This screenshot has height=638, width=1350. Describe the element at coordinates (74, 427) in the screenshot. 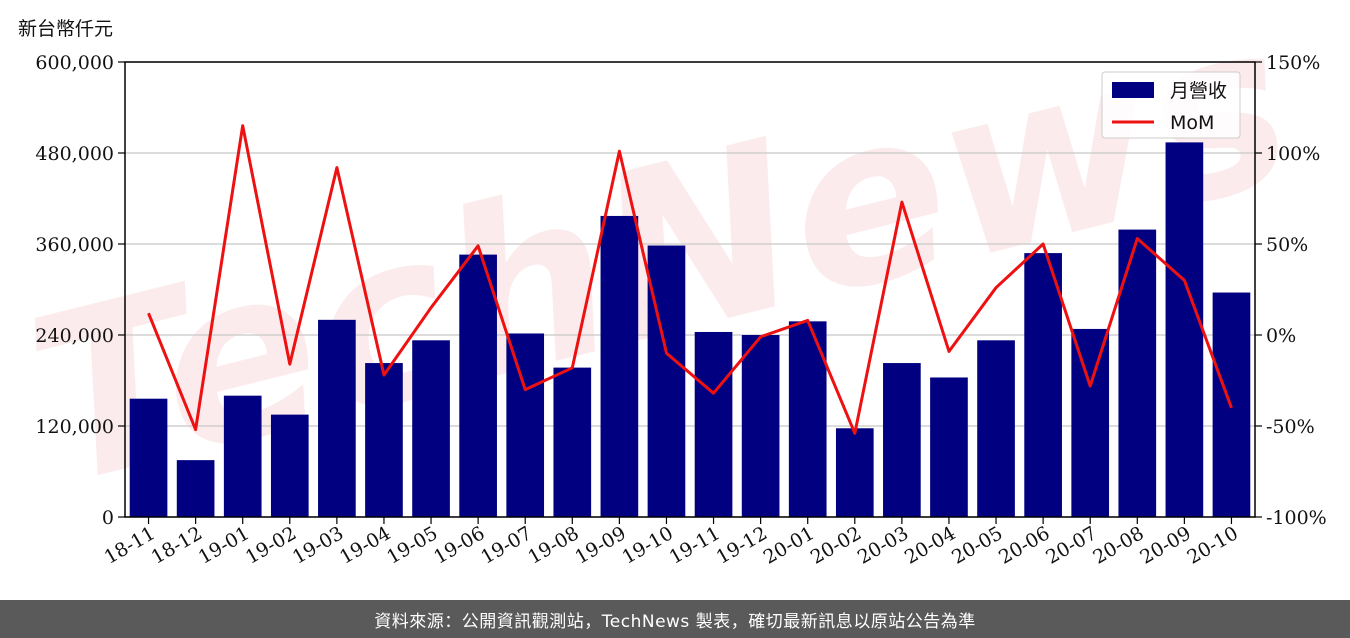

I see `left-tick-label: 120,000` at that location.